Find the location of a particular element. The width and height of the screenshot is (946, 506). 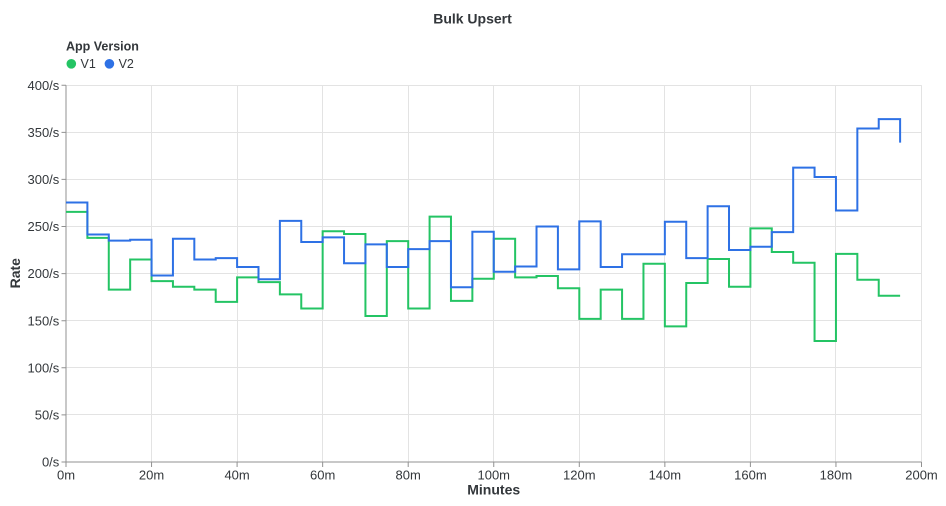

svg-text: 50/s is located at coordinates (47, 415).